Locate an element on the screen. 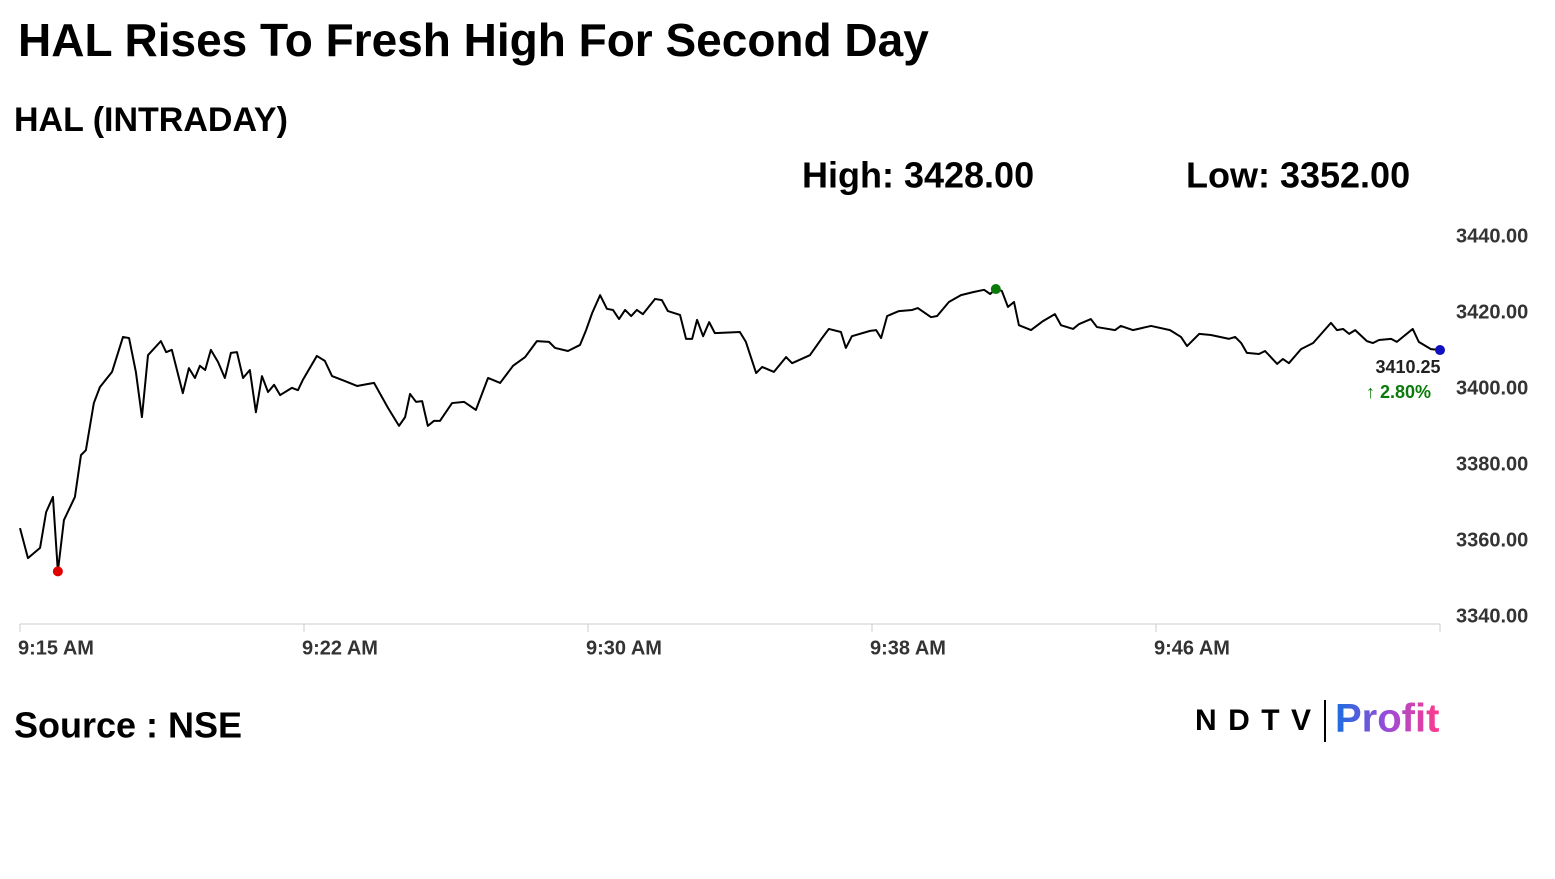  chart-title: HAL Rises To Fresh High For Second Day is located at coordinates (473, 40).